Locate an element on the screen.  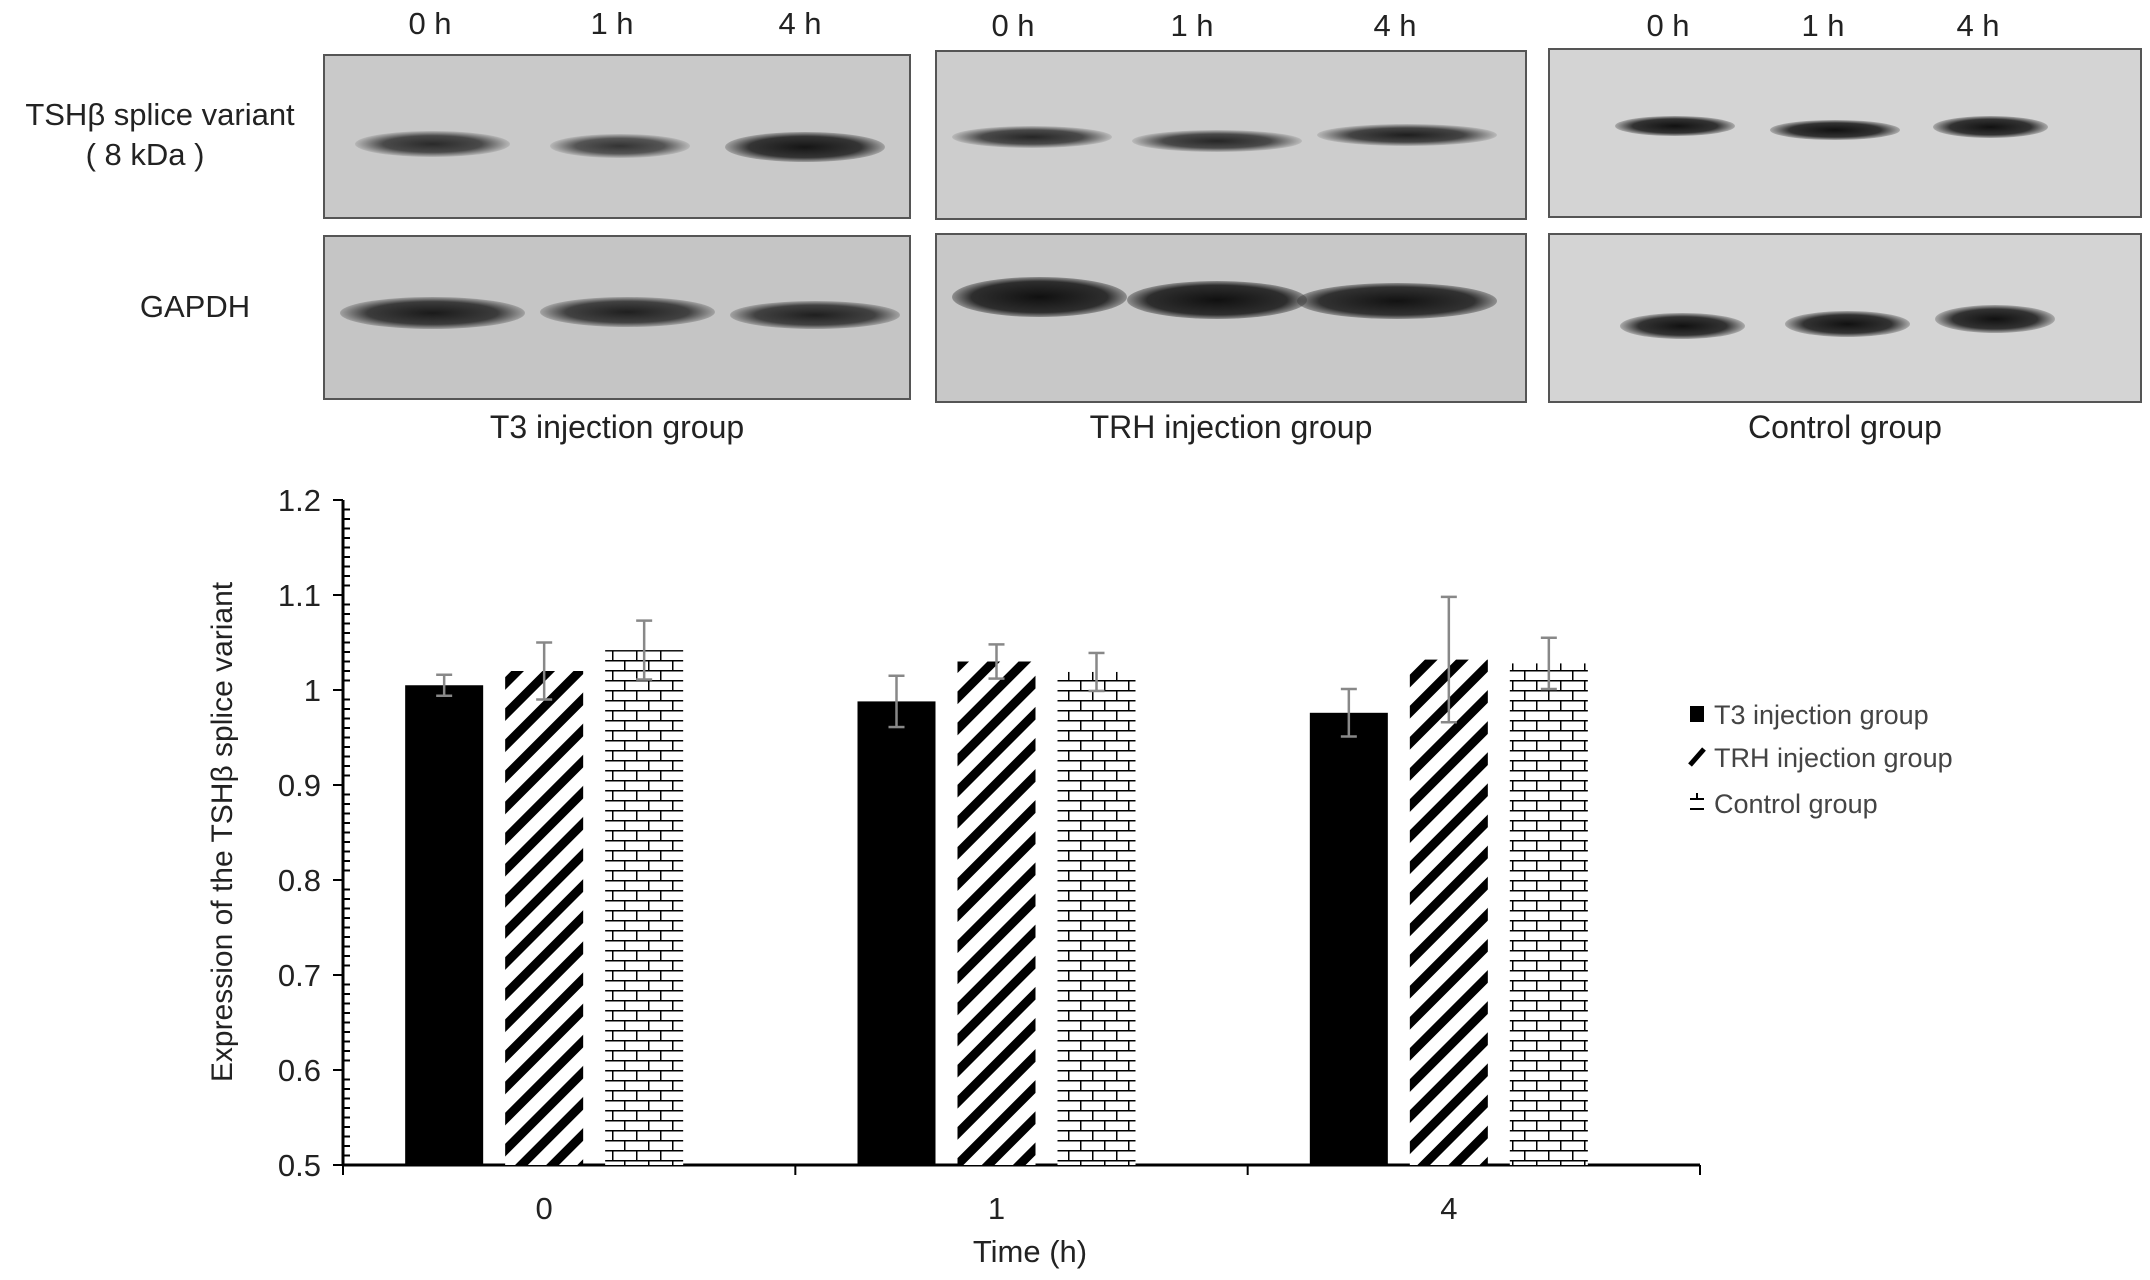
y-tick-label: 0.9 is located at coordinates (299, 785).